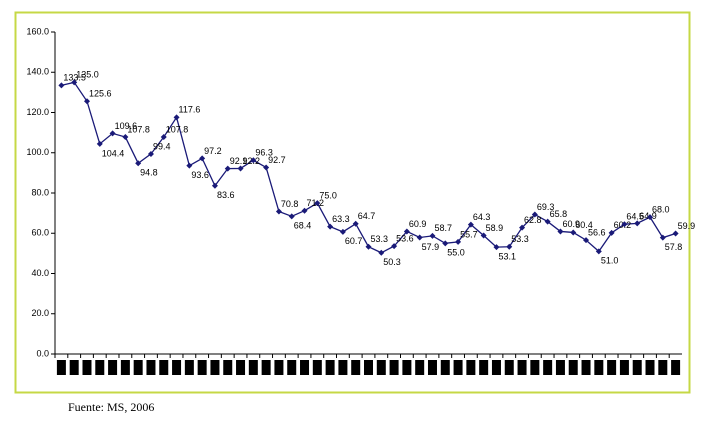  What do you see at coordinates (469, 234) in the screenshot?
I see `data-label: 55.7` at bounding box center [469, 234].